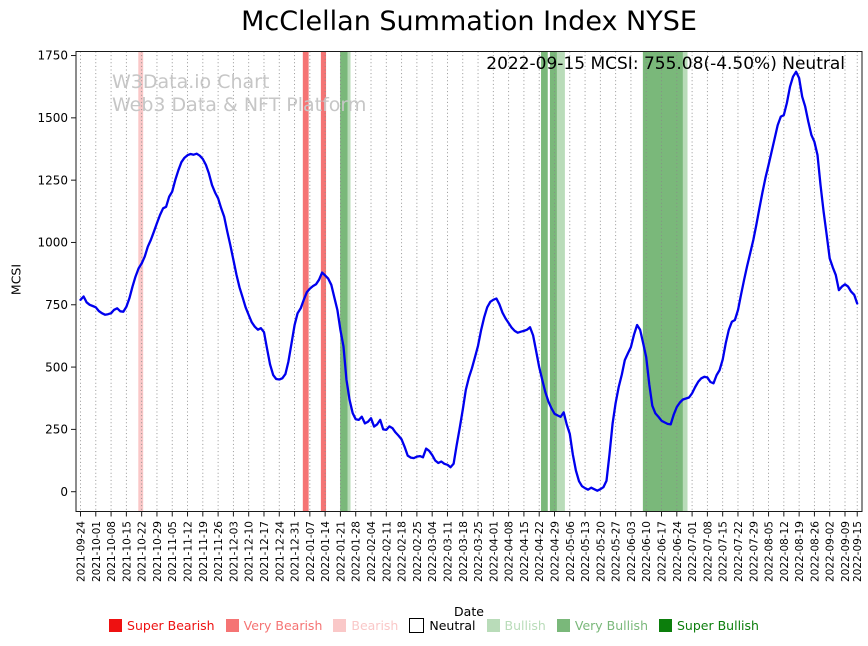 Image resolution: width=868 pixels, height=646 pixels. What do you see at coordinates (97, 551) in the screenshot?
I see `x-tick-label: 2021-10-01` at bounding box center [97, 551].